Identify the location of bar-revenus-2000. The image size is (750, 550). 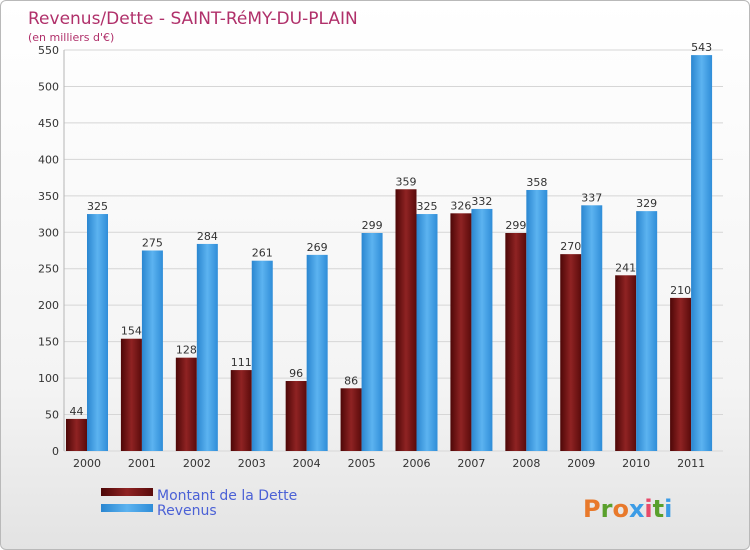
(97, 332).